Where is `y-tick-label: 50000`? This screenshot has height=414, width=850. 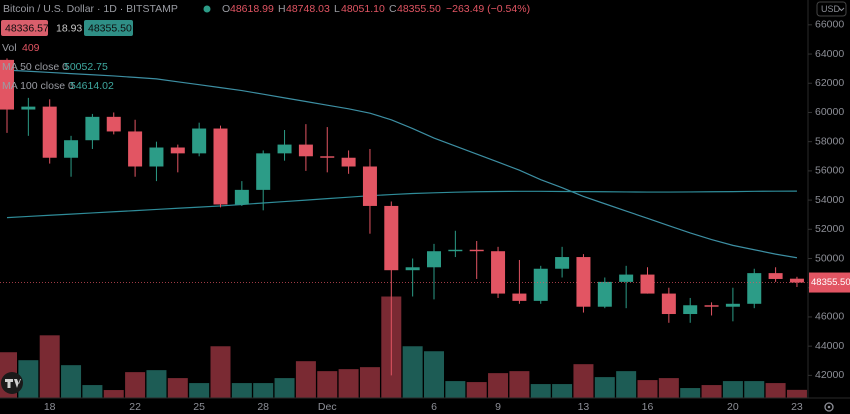 y-tick-label: 50000 is located at coordinates (829, 258).